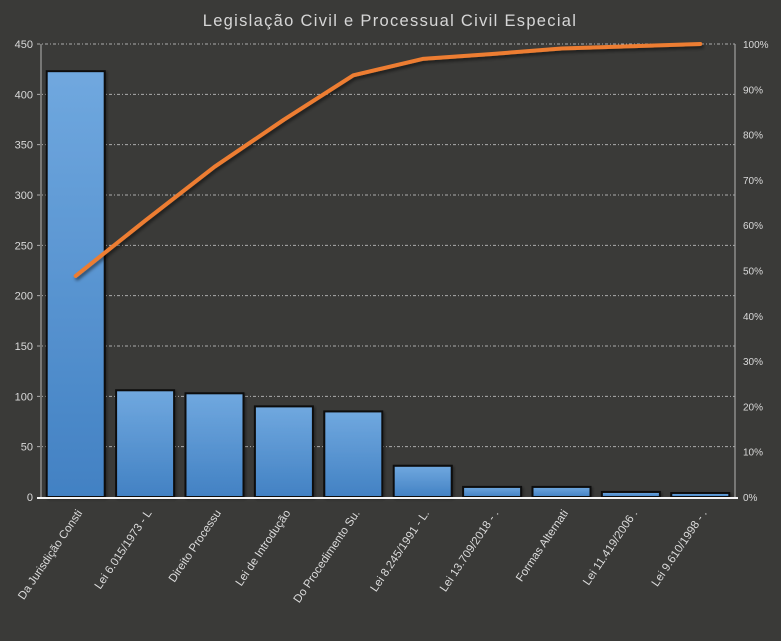 The image size is (781, 641). Describe the element at coordinates (27, 448) in the screenshot. I see `left-tick-label: 50` at that location.